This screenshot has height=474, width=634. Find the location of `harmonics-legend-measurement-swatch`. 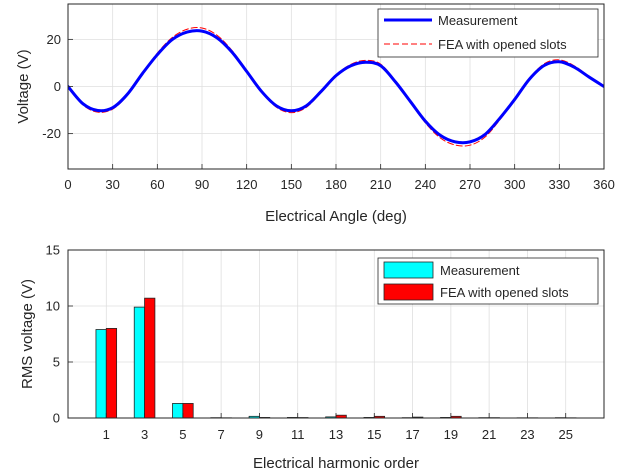

harmonics-legend-measurement-swatch is located at coordinates (408, 270).